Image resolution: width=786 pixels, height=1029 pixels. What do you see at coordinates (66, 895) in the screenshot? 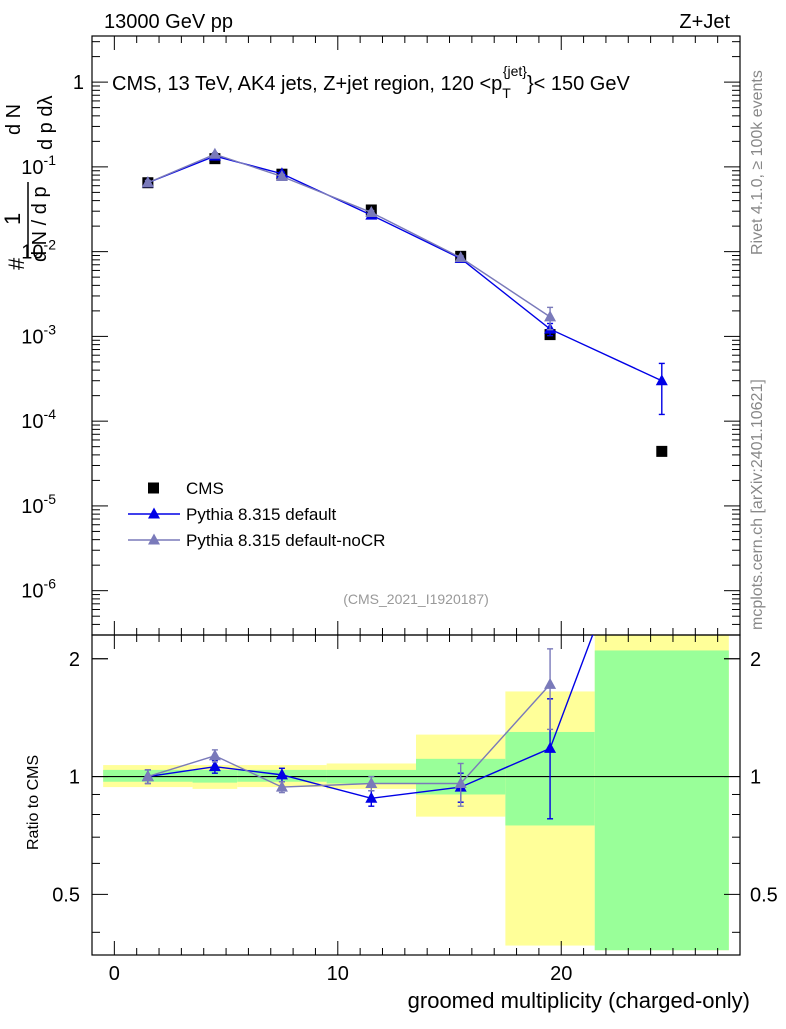
I see `y-tick-label-ratio-left: 0.5` at bounding box center [66, 895].